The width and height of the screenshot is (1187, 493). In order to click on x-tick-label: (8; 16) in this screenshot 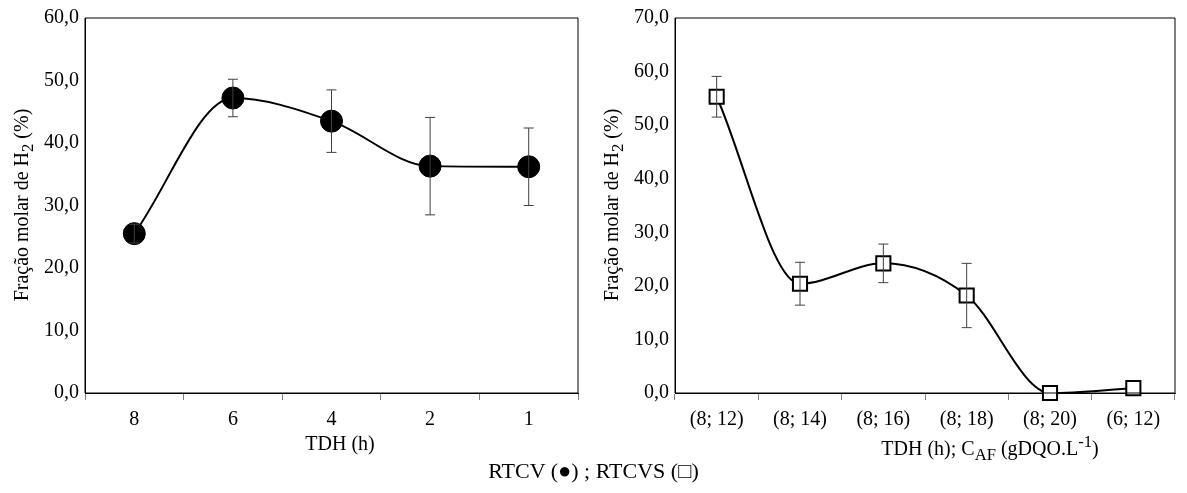, I will do `click(883, 419)`.